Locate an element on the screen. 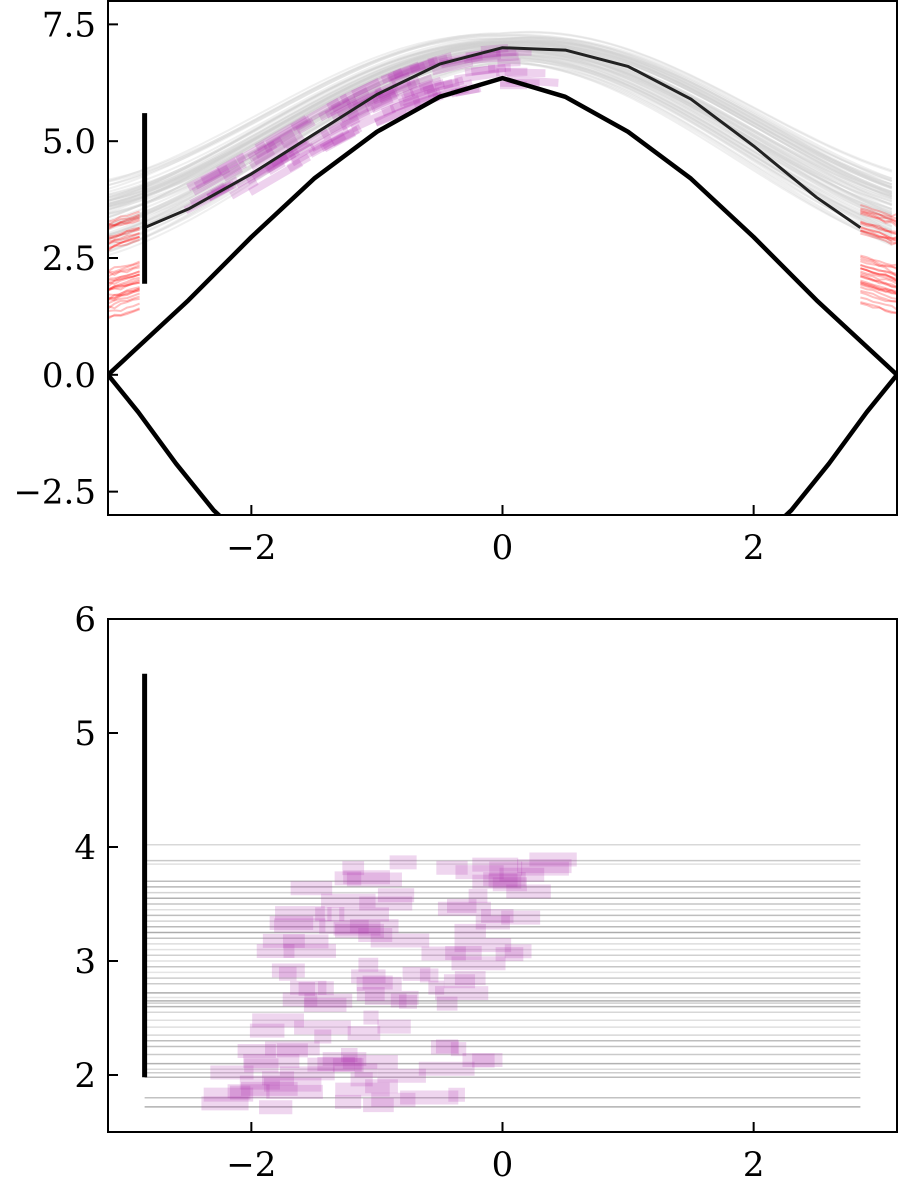 The width and height of the screenshot is (898, 1192). segment-highlights-bottom is located at coordinates (389, 983).